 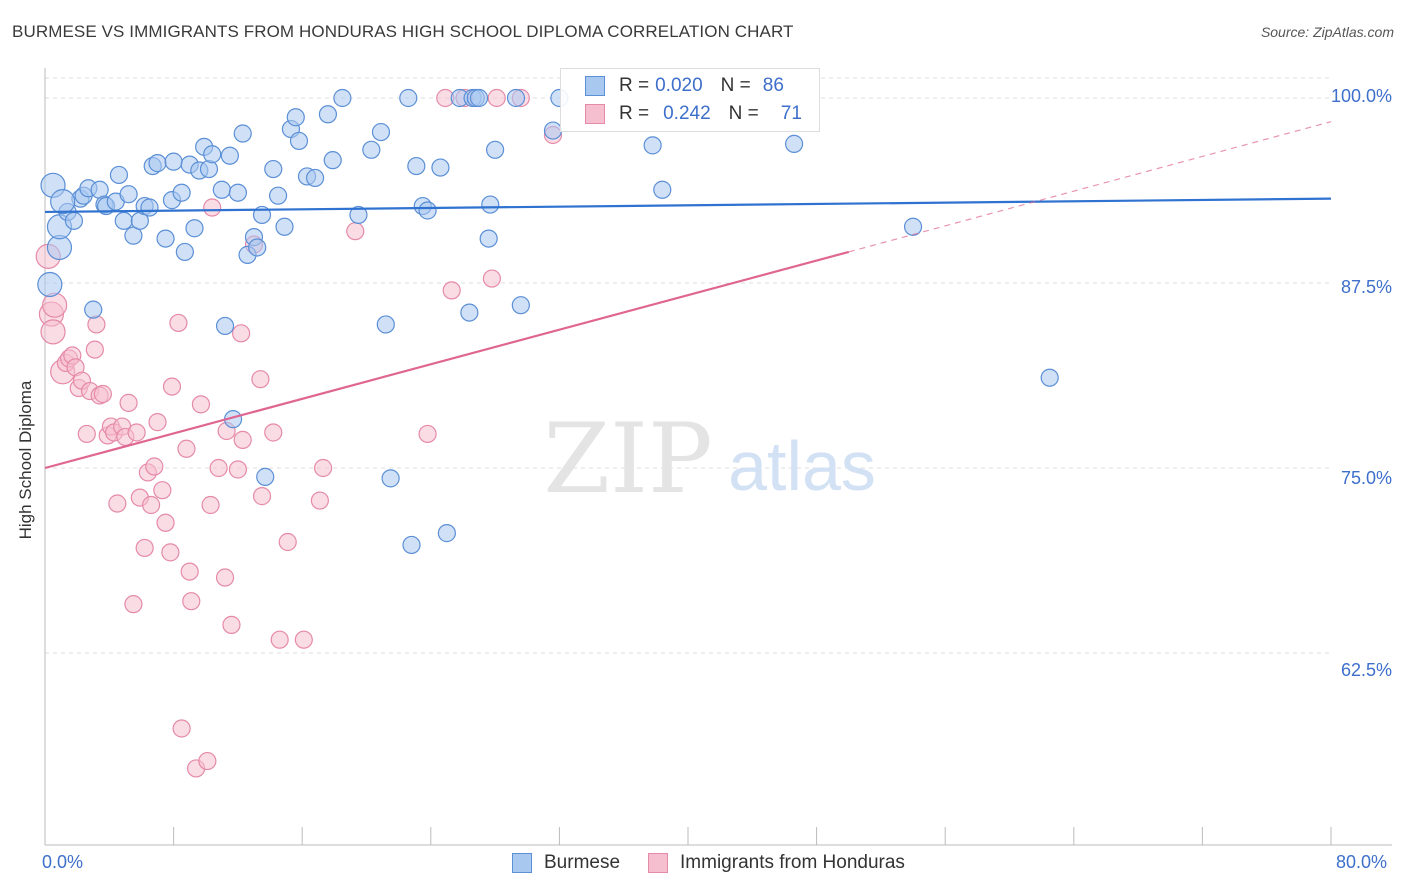 I want to click on y-tick-62-5: 62.5%, so click(x=1366, y=670).